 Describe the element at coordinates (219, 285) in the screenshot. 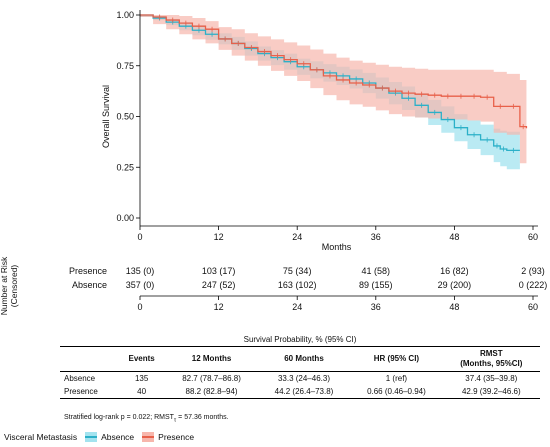

I see `risk-cell: 247 (52)` at that location.